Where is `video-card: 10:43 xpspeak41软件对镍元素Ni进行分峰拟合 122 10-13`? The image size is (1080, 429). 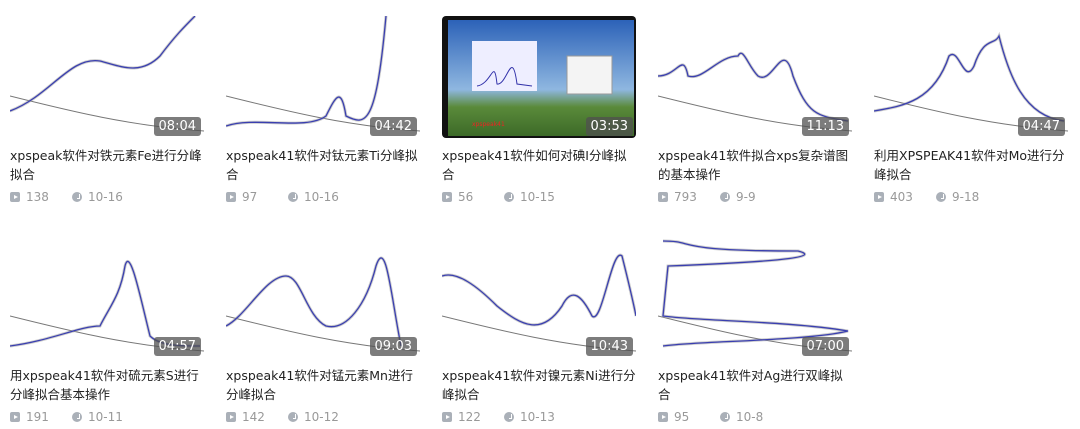
video-card: 10:43 xpspeak41软件对镍元素Ni进行分峰拟合 122 10-13 is located at coordinates (539, 330).